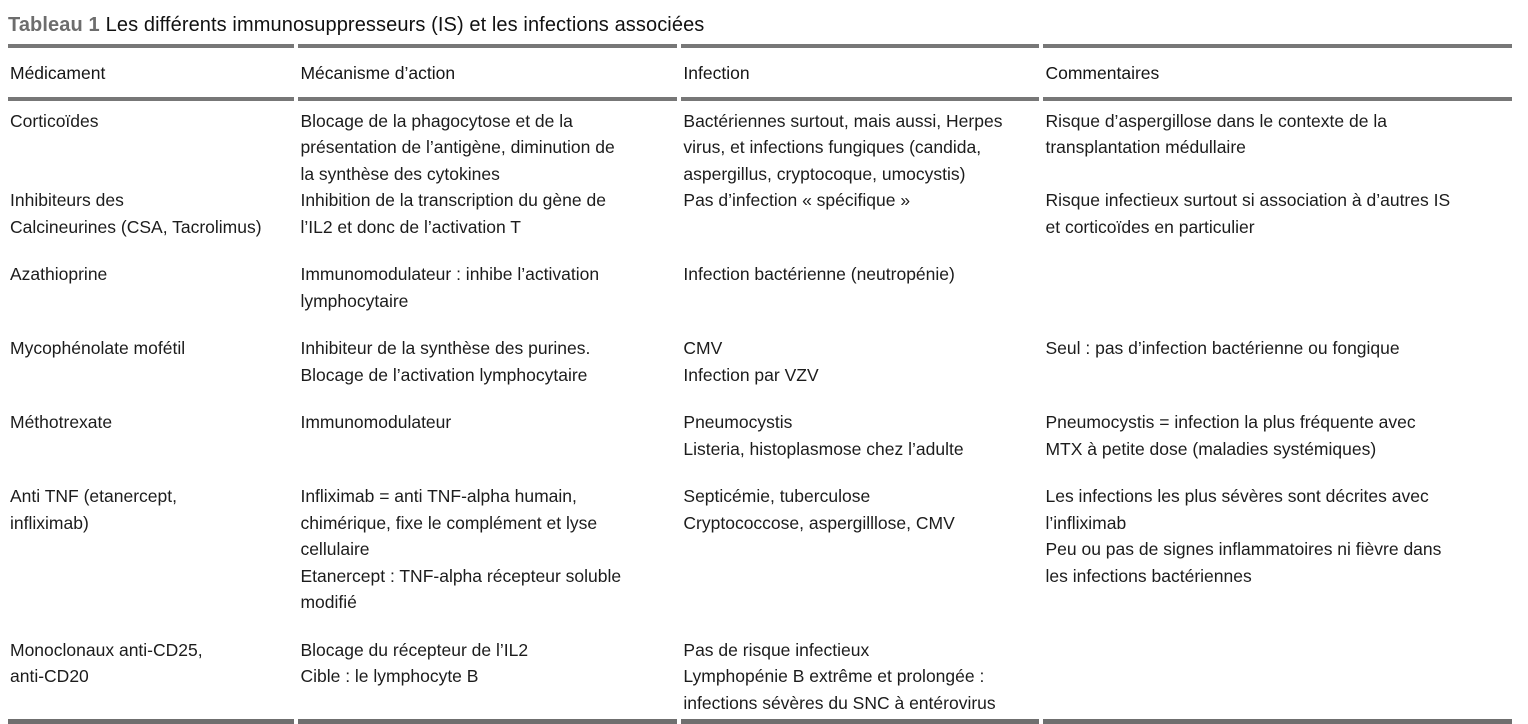 Image resolution: width=1528 pixels, height=724 pixels. What do you see at coordinates (861, 147) in the screenshot?
I see `cell-line: virus, et infections fungiques (candida,` at bounding box center [861, 147].